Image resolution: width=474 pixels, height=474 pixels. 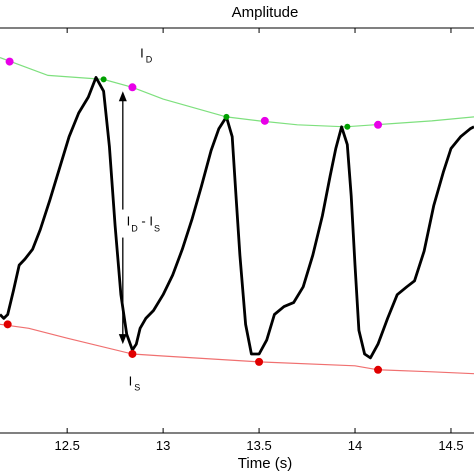 What do you see at coordinates (143, 224) in the screenshot?
I see `id-minus-is-label: ID - IS` at bounding box center [143, 224].